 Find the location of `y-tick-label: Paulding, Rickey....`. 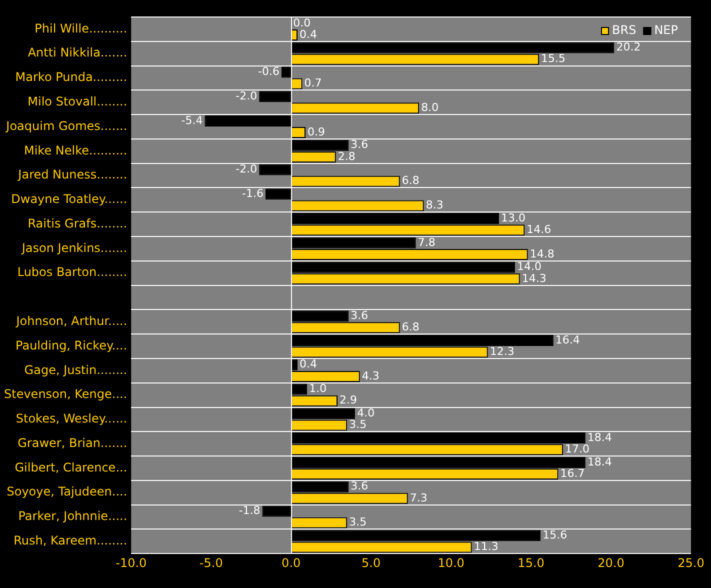

y-tick-label: Paulding, Rickey.... is located at coordinates (72, 345).